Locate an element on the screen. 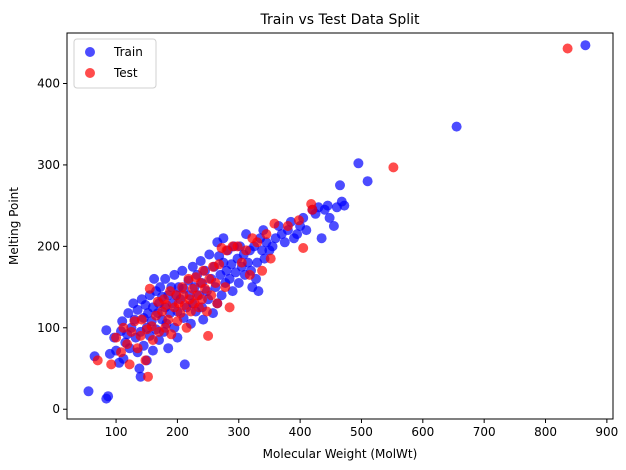 This screenshot has width=626, height=470. x-tick-label: 500 is located at coordinates (361, 432).